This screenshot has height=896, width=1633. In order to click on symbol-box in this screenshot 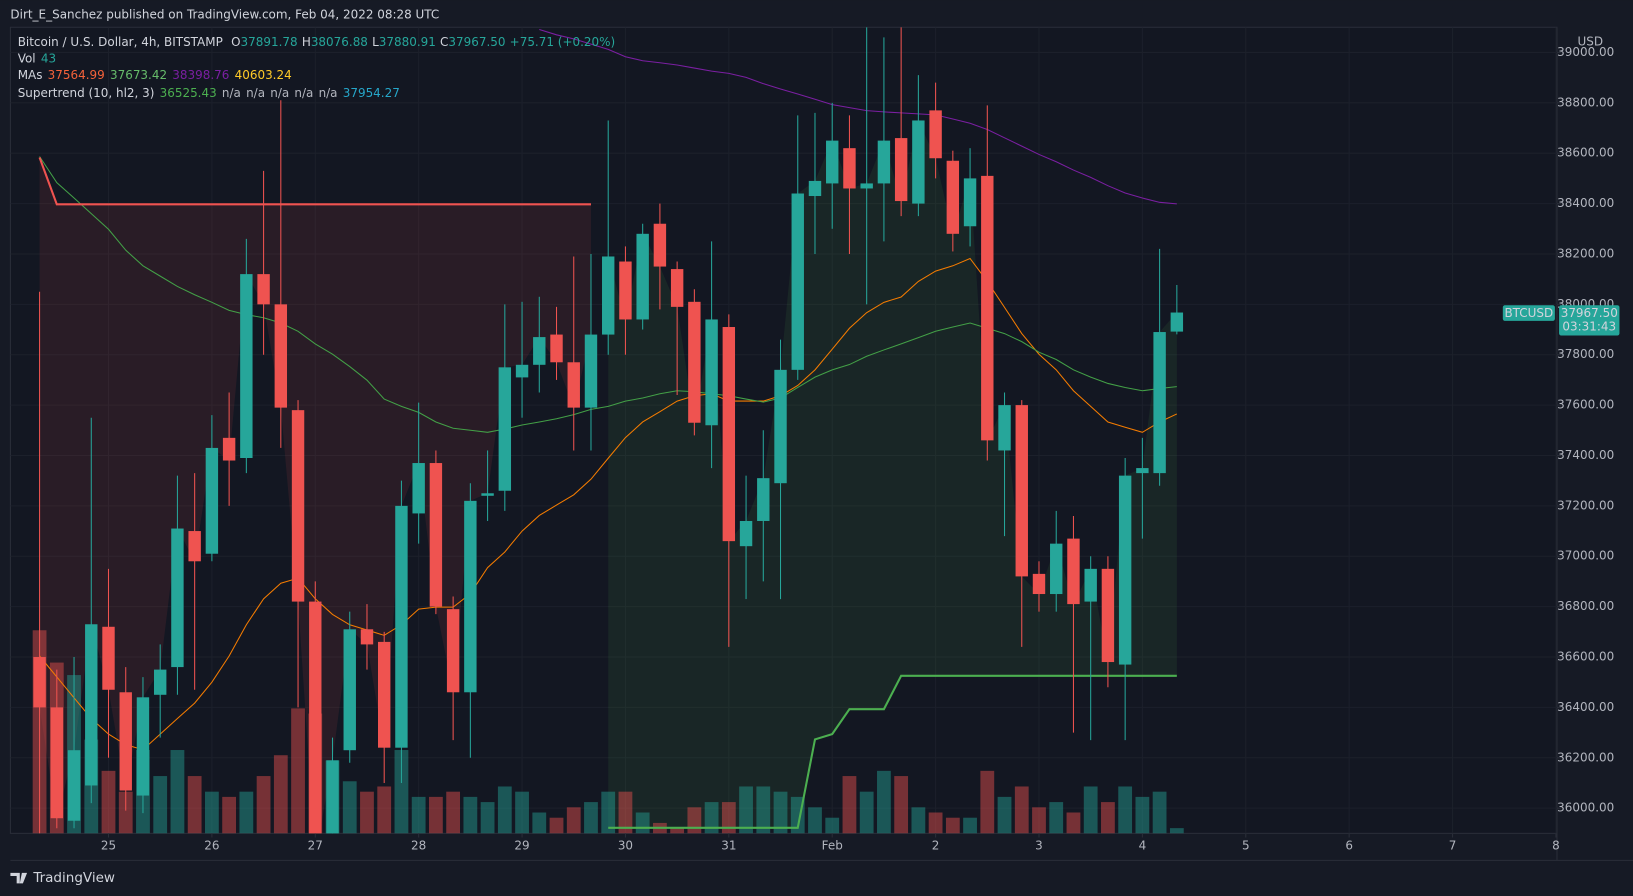, I will do `click(1528, 313)`.